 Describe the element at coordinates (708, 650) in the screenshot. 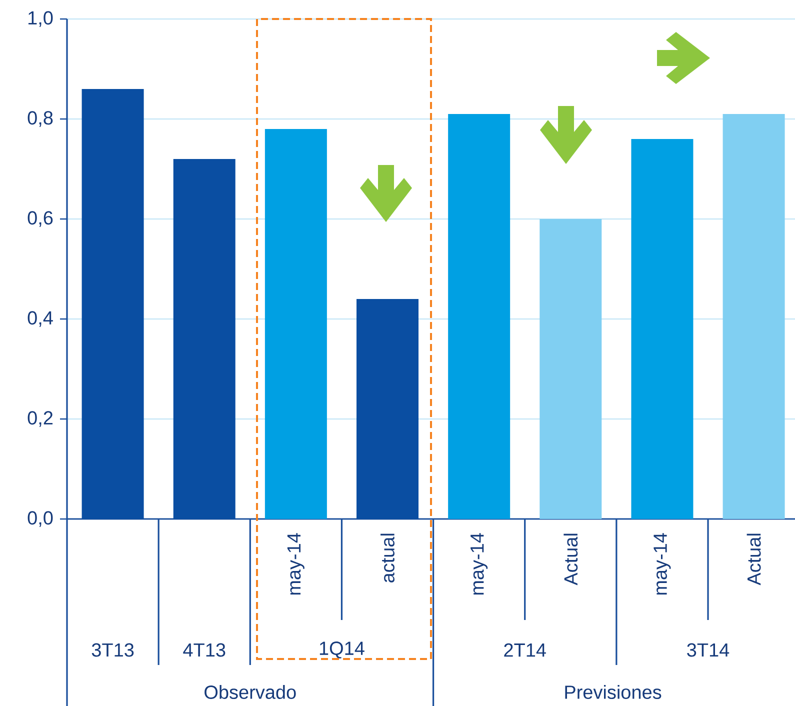

I see `text: 3T14` at that location.